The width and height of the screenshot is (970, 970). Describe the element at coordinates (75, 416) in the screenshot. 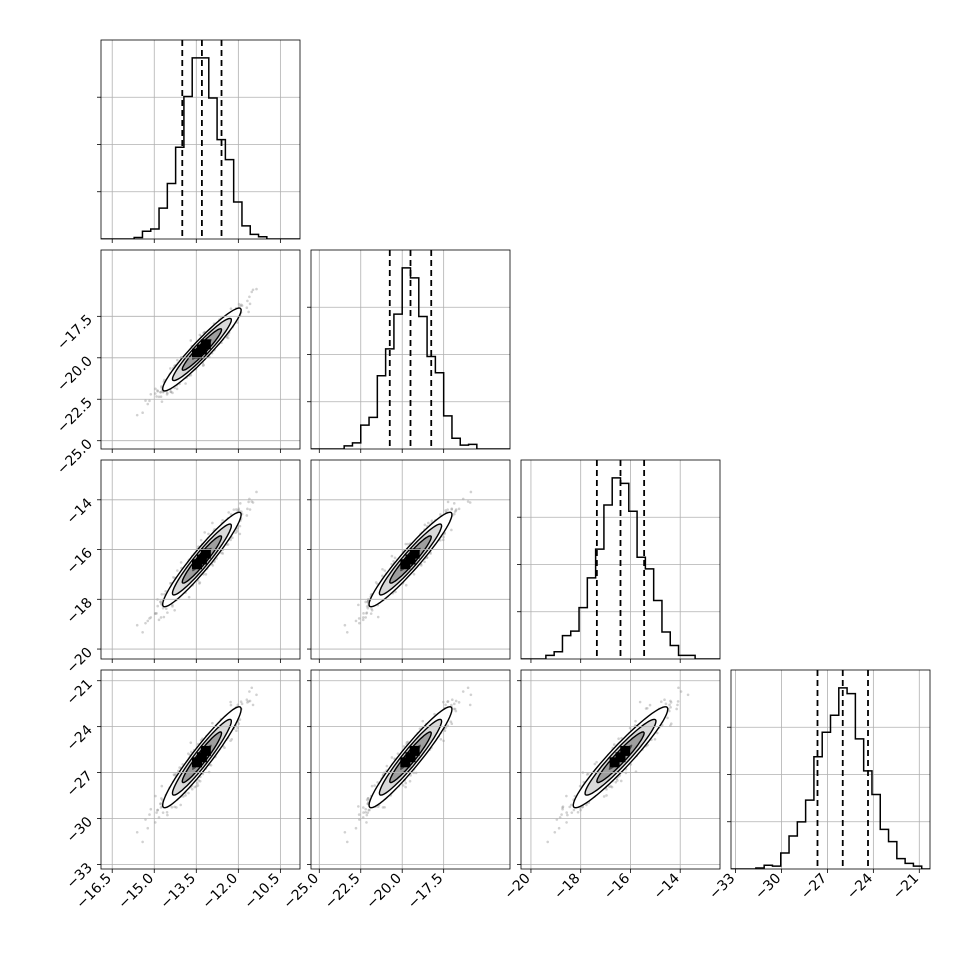

I see `y-tick-label: −22.5` at that location.